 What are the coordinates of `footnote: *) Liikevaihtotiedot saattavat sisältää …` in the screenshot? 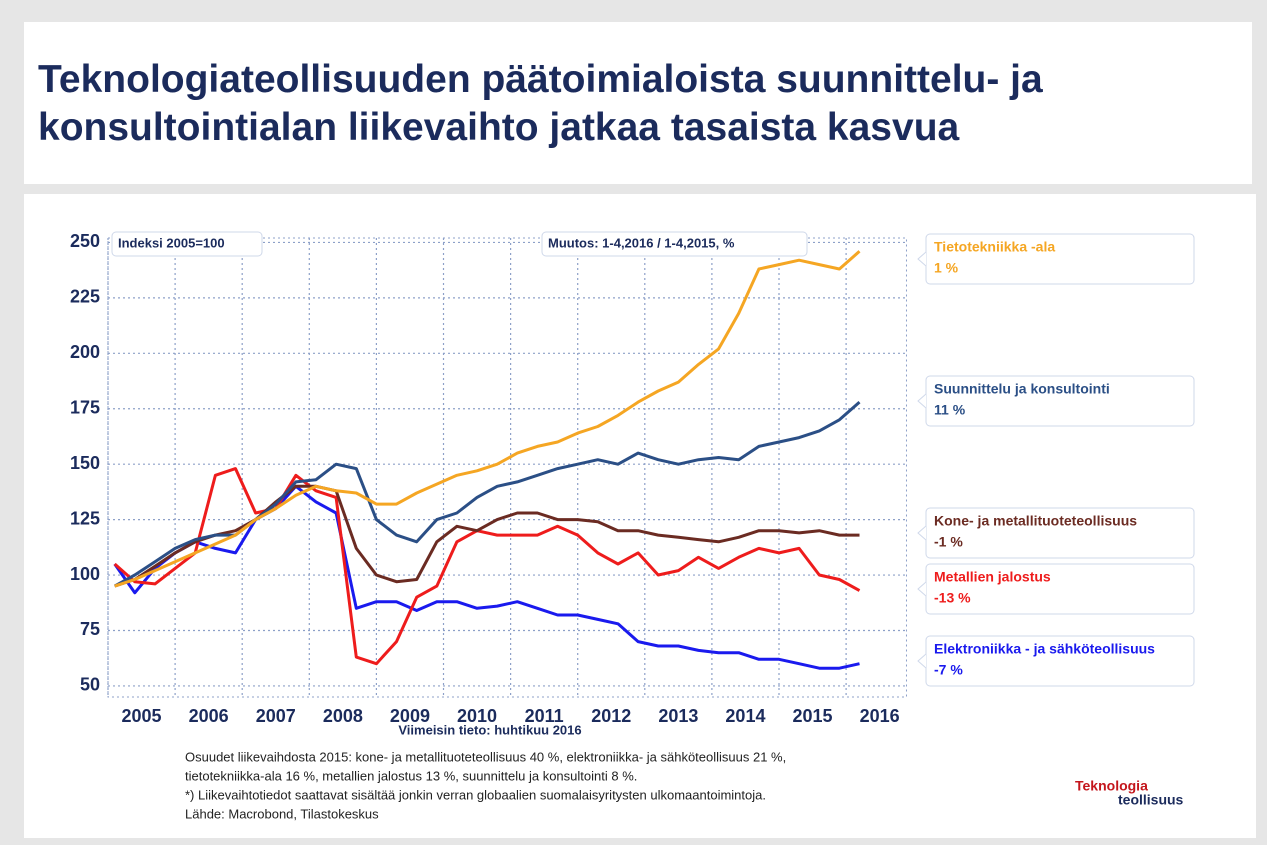 It's located at (475, 794).